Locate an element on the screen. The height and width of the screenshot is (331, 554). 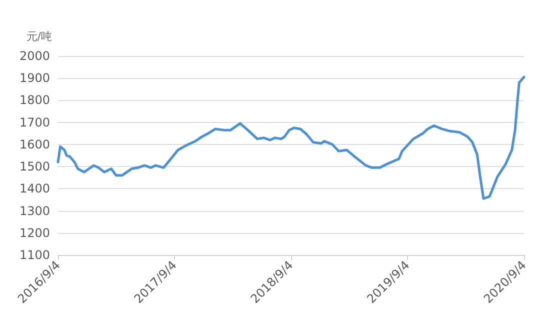
y-tick-label: 1300 is located at coordinates (34, 211).